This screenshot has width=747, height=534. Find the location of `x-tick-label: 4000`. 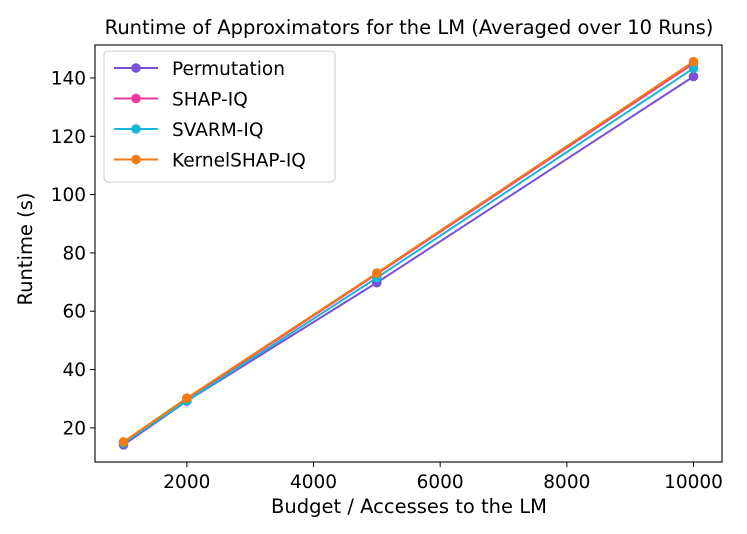

x-tick-label: 4000 is located at coordinates (313, 482).